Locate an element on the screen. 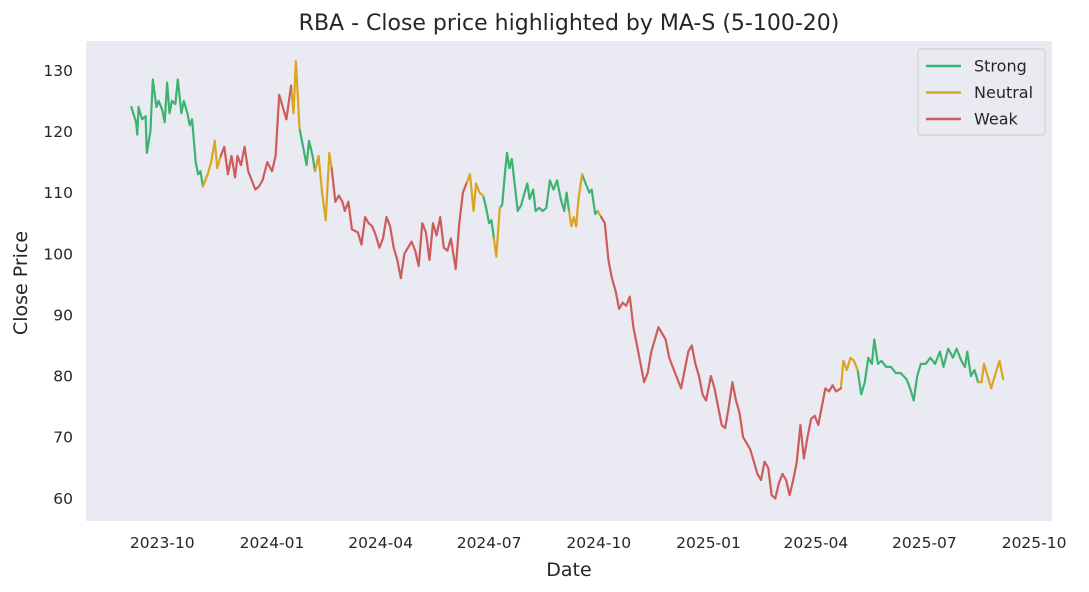  y-tick-label-4: 100 is located at coordinates (58, 254).